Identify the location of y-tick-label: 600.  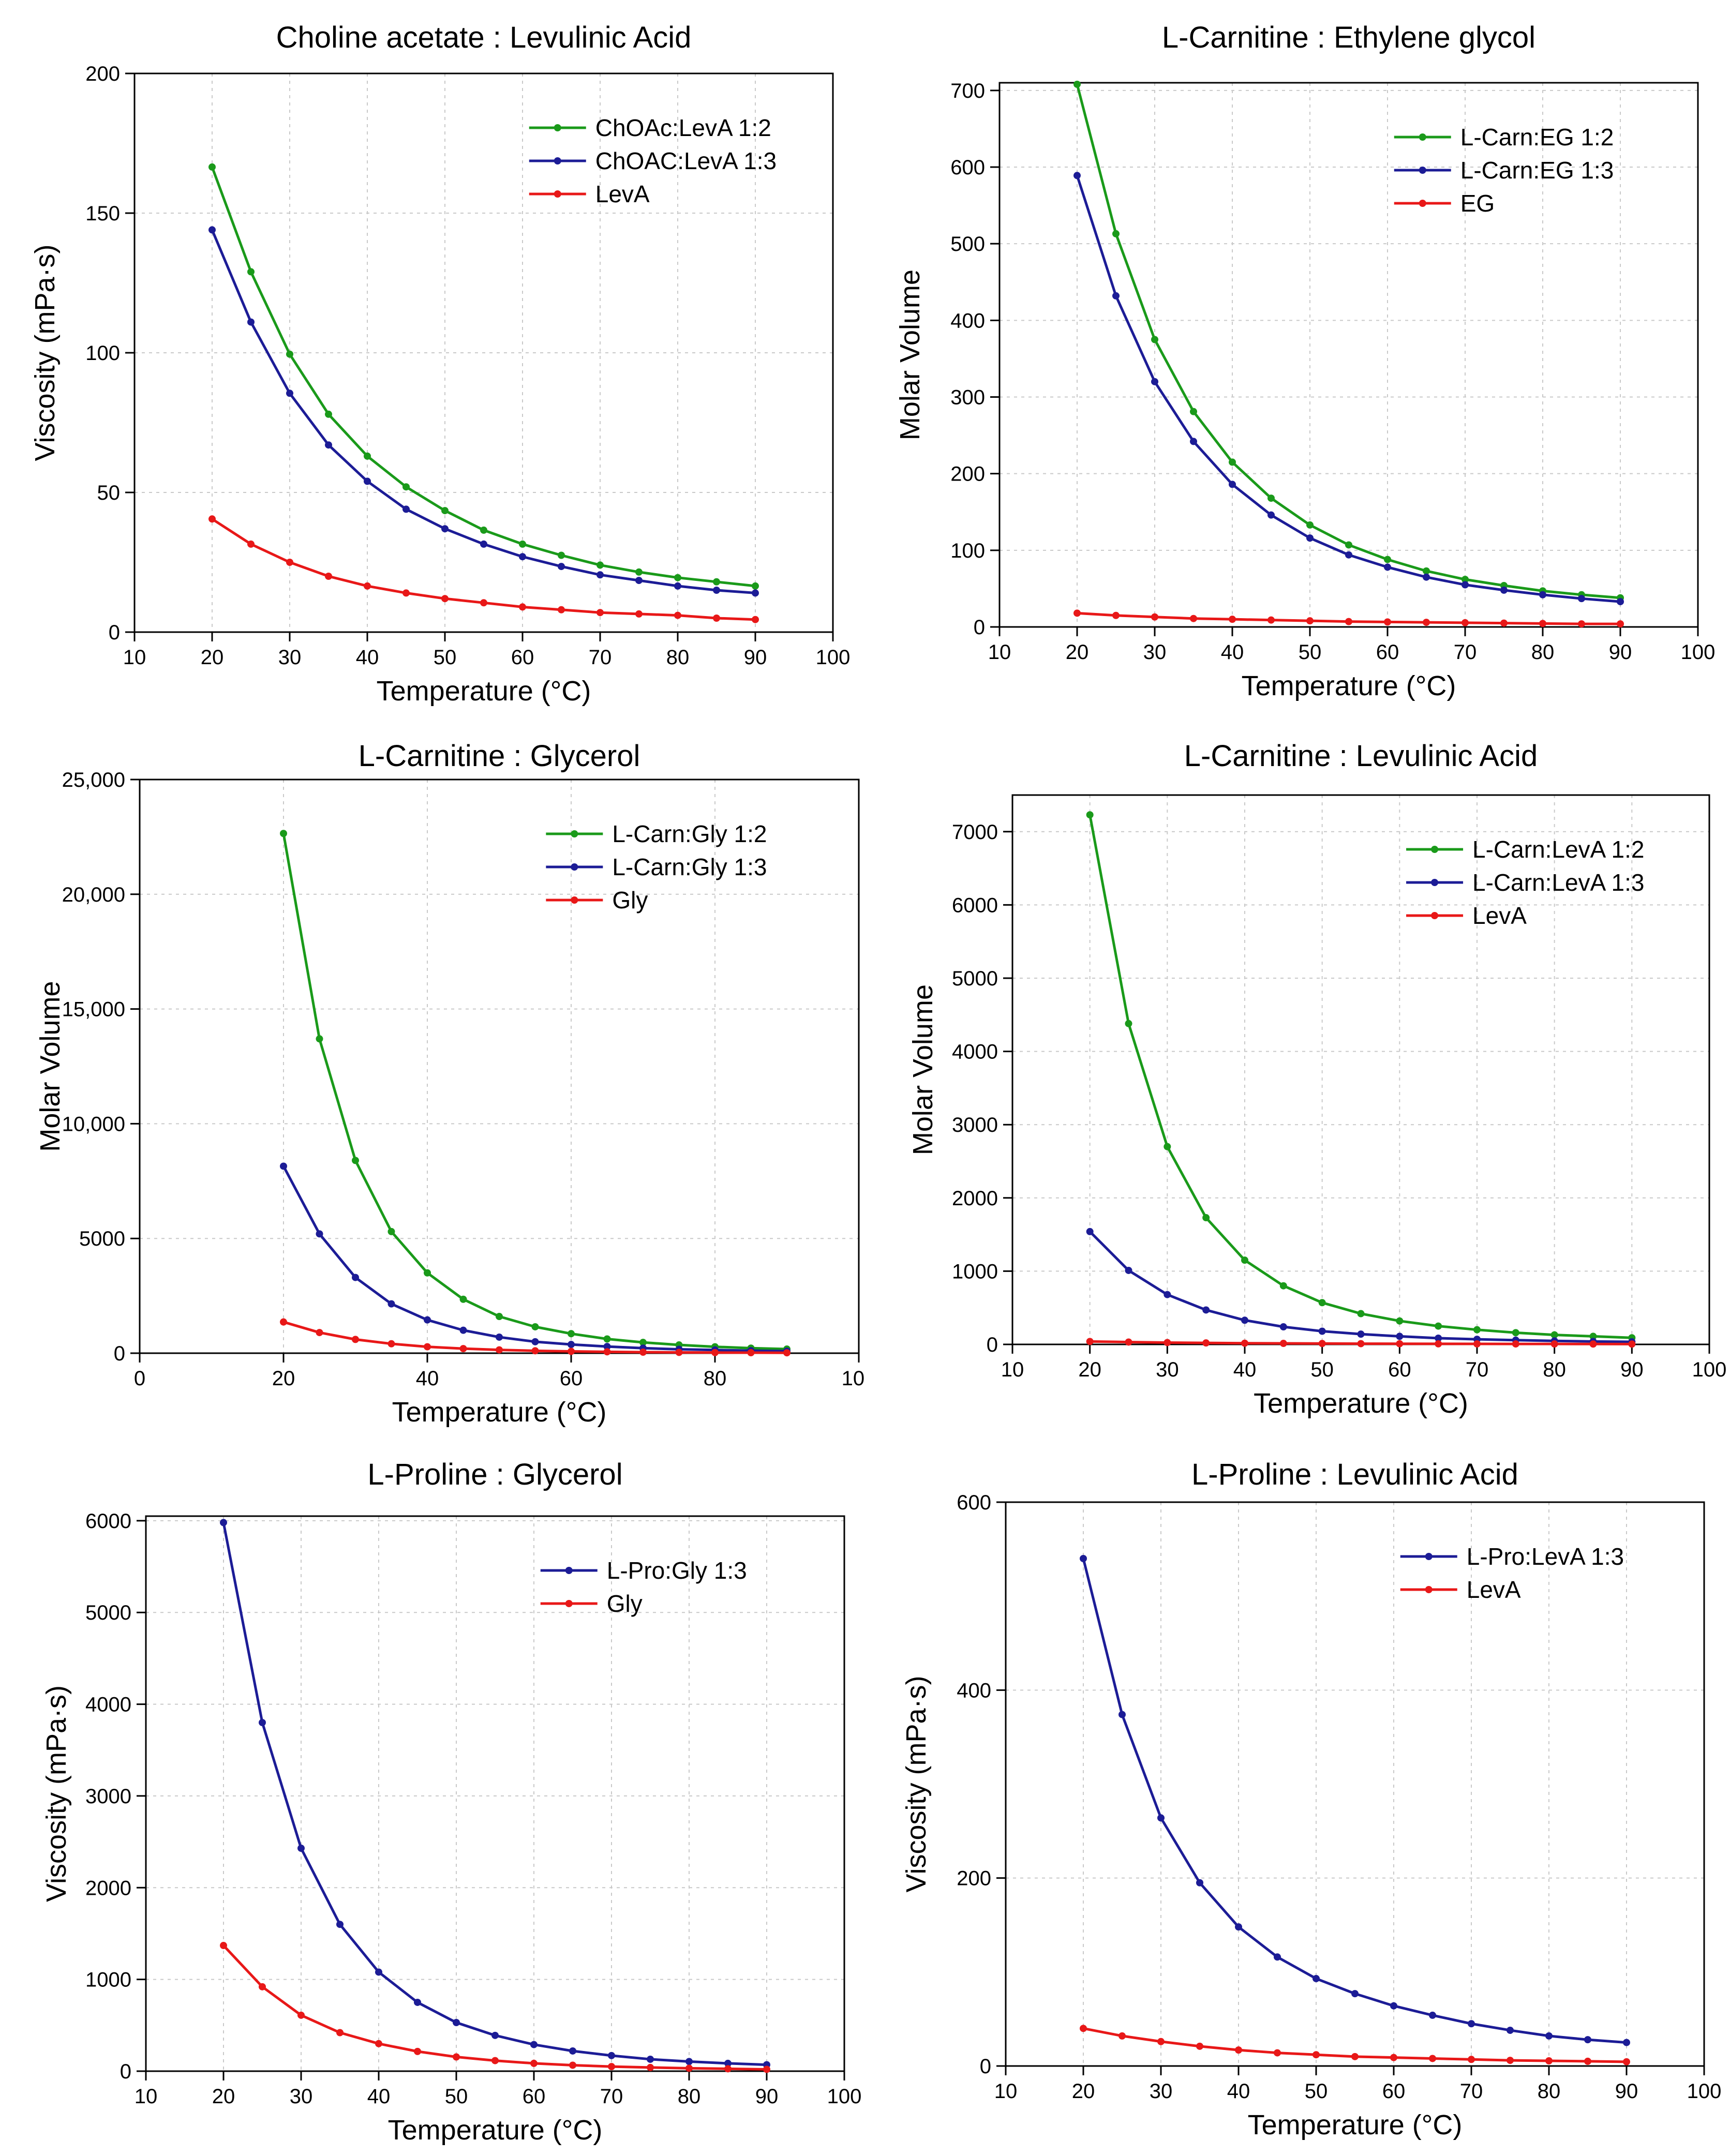
(974, 1502).